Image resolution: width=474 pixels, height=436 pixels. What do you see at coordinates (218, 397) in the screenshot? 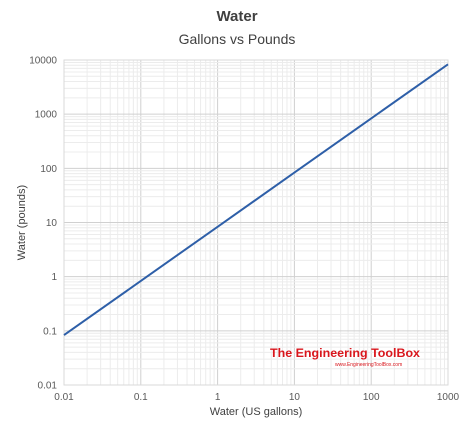
I see `x-tick-label: 1` at bounding box center [218, 397].